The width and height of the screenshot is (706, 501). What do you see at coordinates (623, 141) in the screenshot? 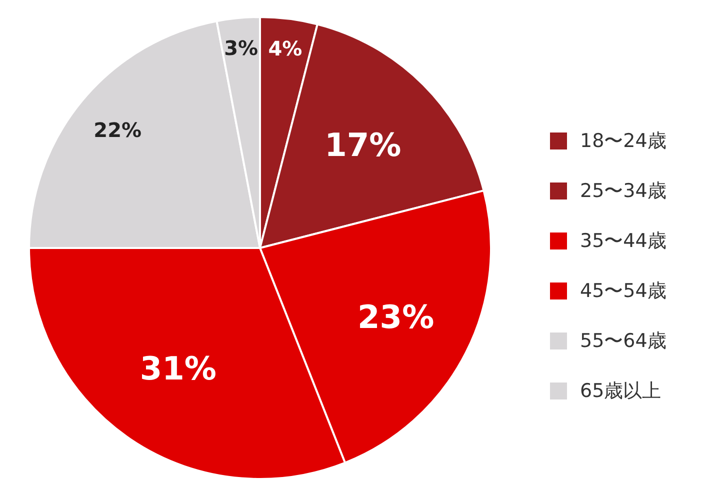
I see `legend-label: 18〜24歳` at bounding box center [623, 141].